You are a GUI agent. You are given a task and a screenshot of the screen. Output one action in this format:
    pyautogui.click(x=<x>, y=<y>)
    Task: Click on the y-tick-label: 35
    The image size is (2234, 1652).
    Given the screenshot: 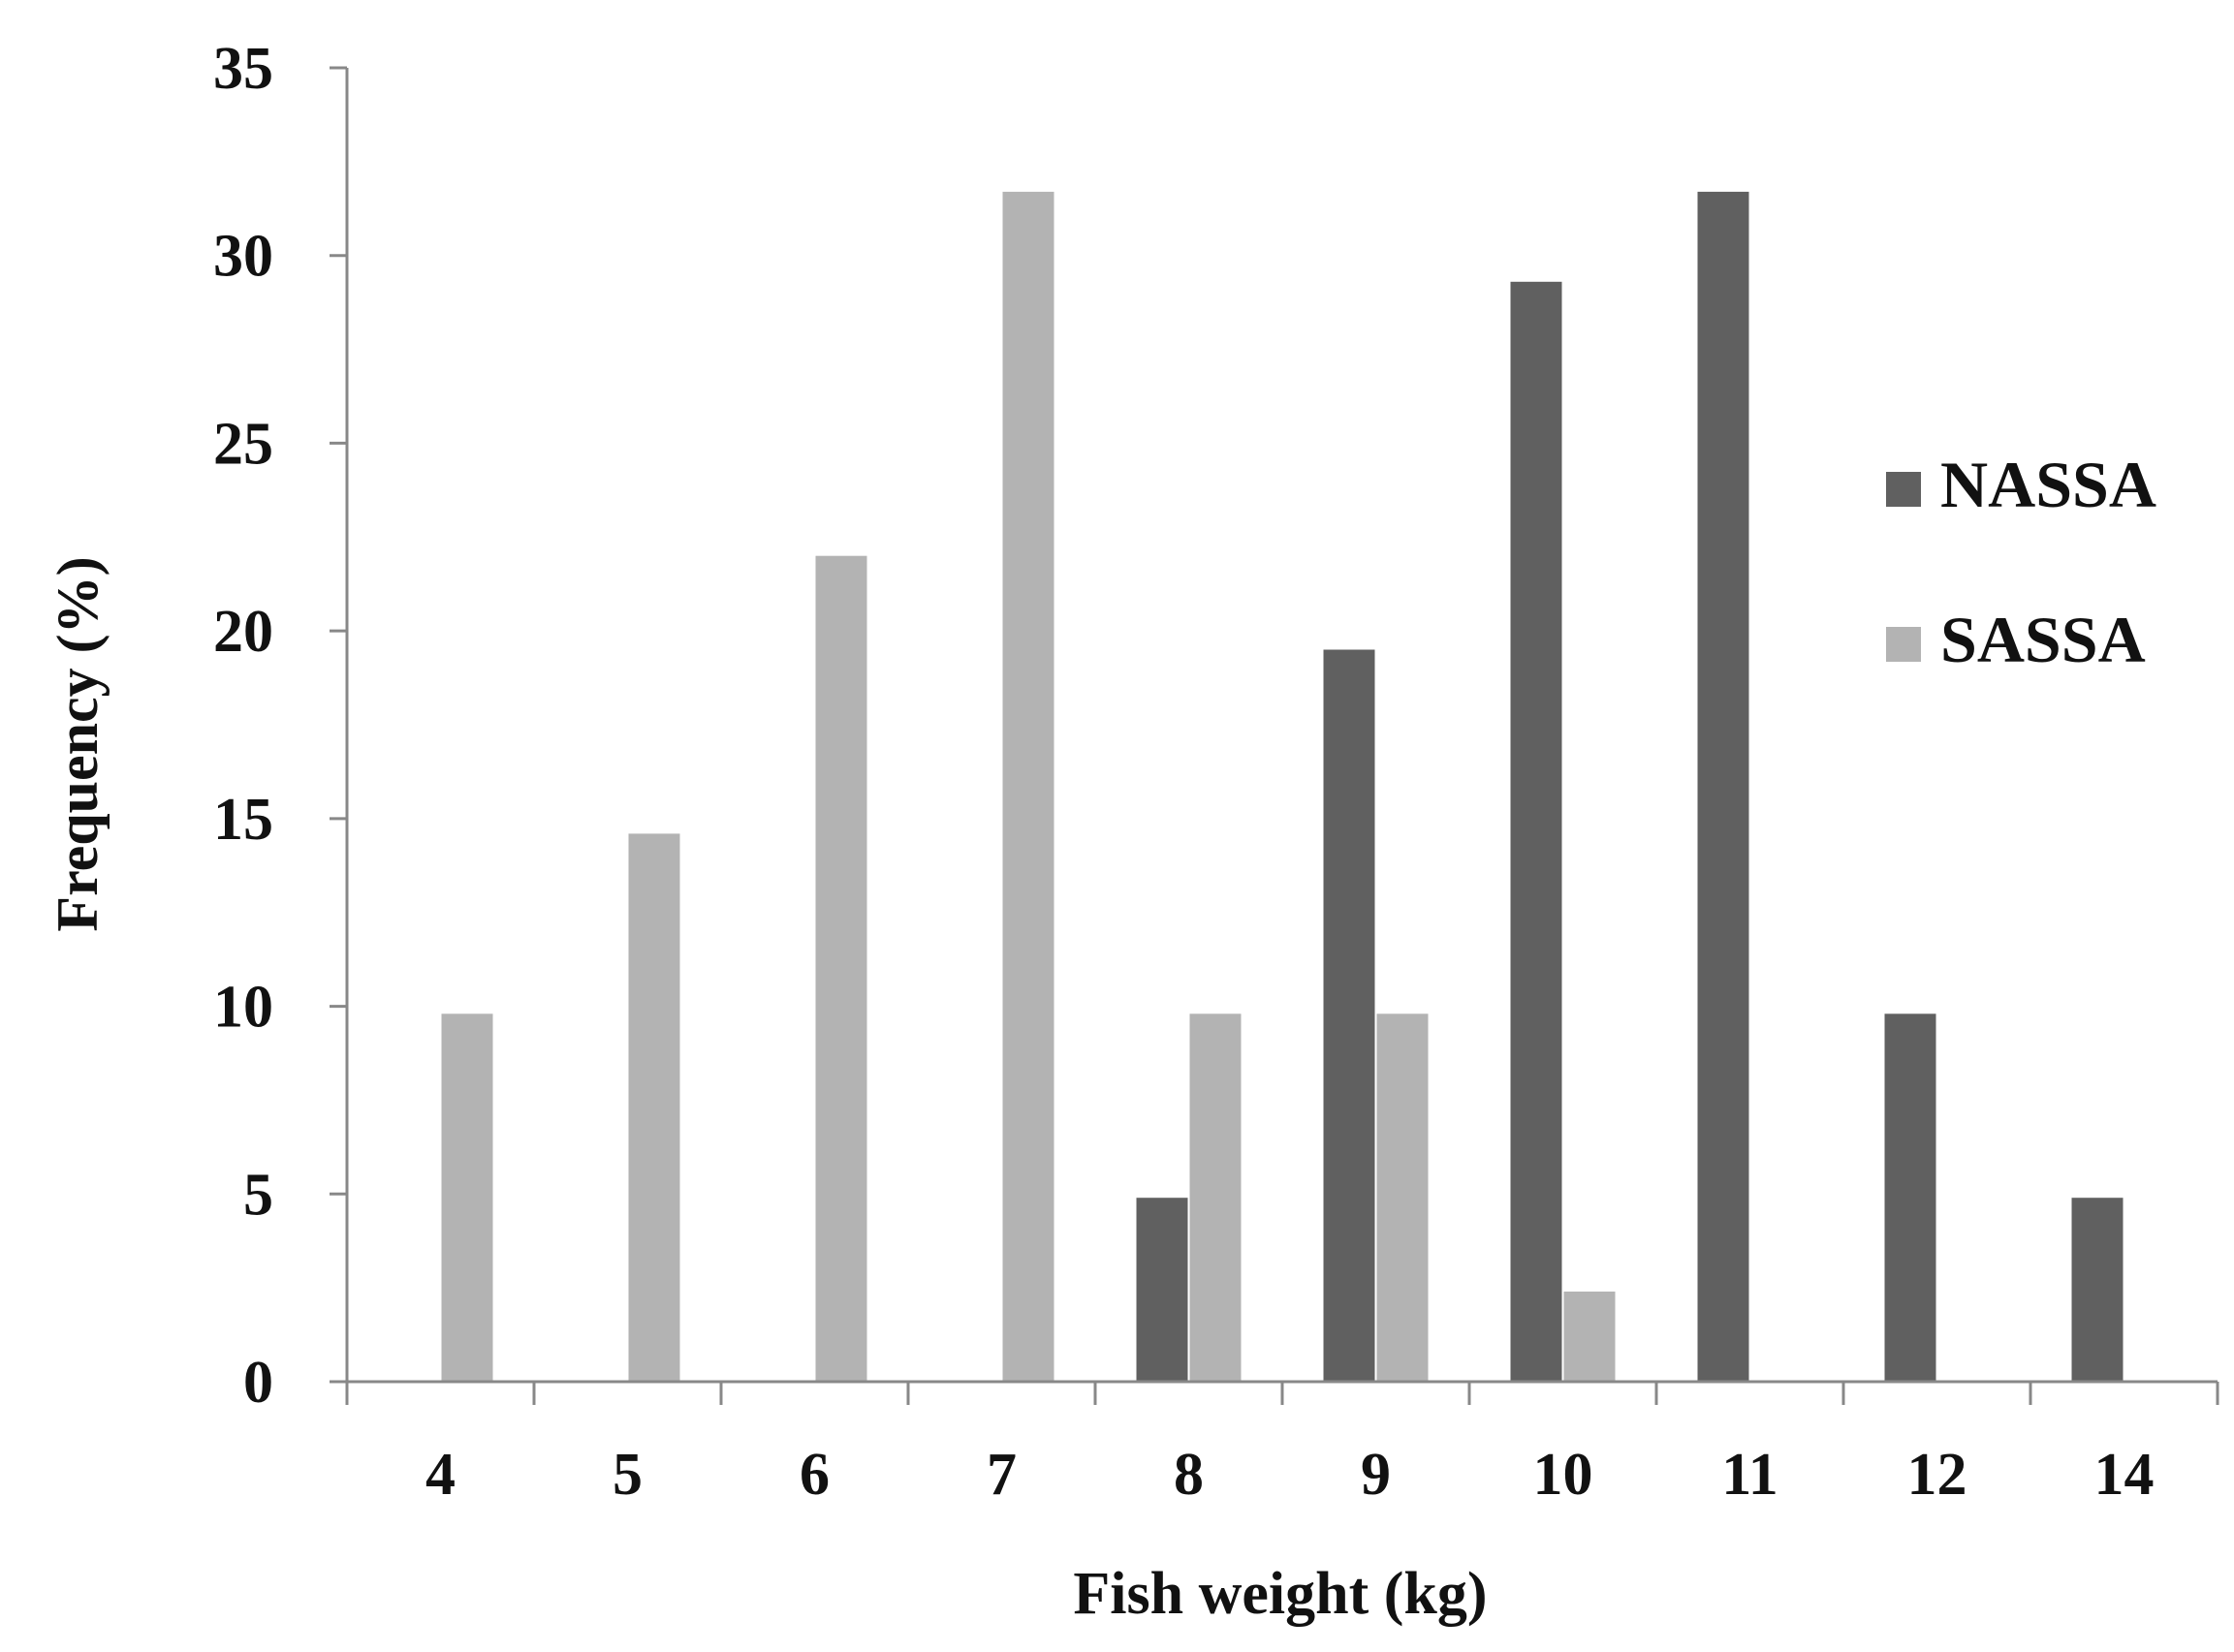 What is the action you would take?
    pyautogui.click(x=243, y=69)
    